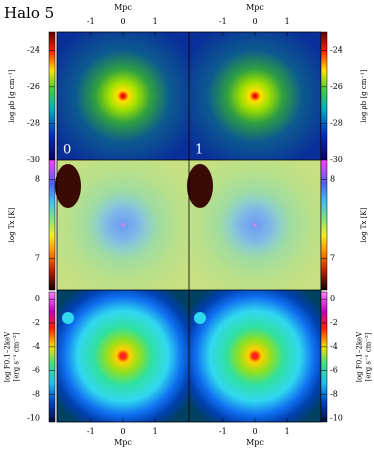 The image size is (374, 452). What do you see at coordinates (67, 150) in the screenshot?
I see `panel-label: 0` at bounding box center [67, 150].